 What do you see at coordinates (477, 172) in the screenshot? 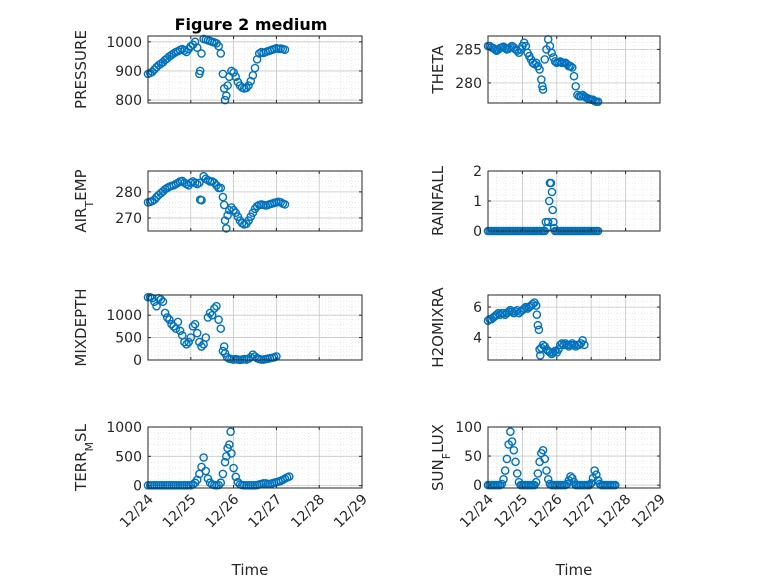
I see `y-tick-label: 2` at bounding box center [477, 172].